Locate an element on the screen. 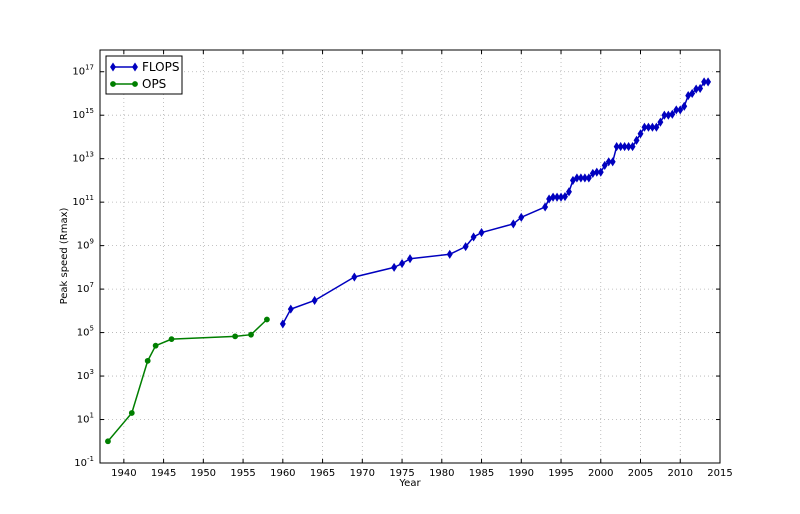 This screenshot has width=800, height=514. y-tick-label: 10¹⁷ is located at coordinates (83, 71).